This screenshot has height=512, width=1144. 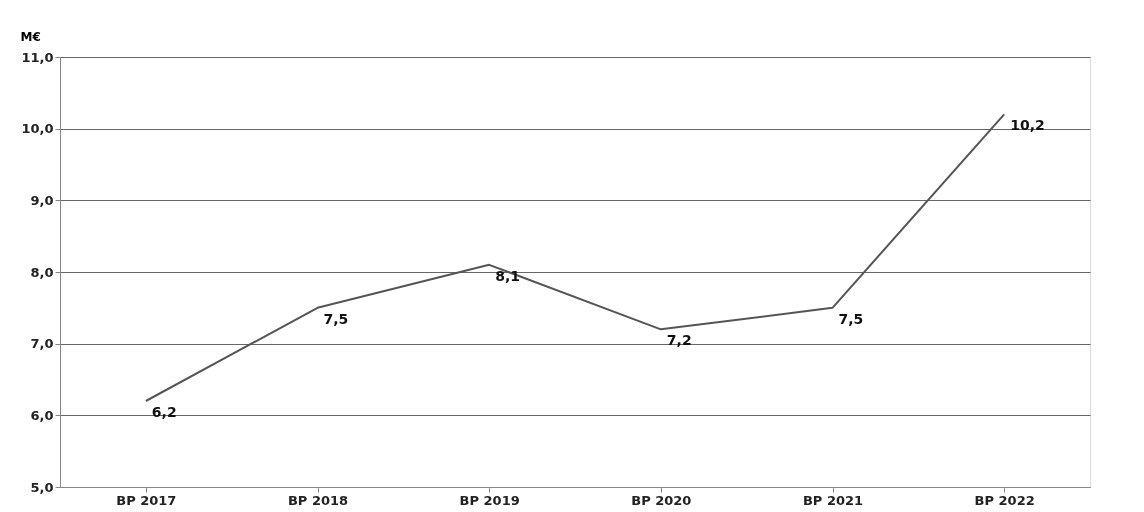 I want to click on y-tick-label: 10,0, so click(x=37, y=129).